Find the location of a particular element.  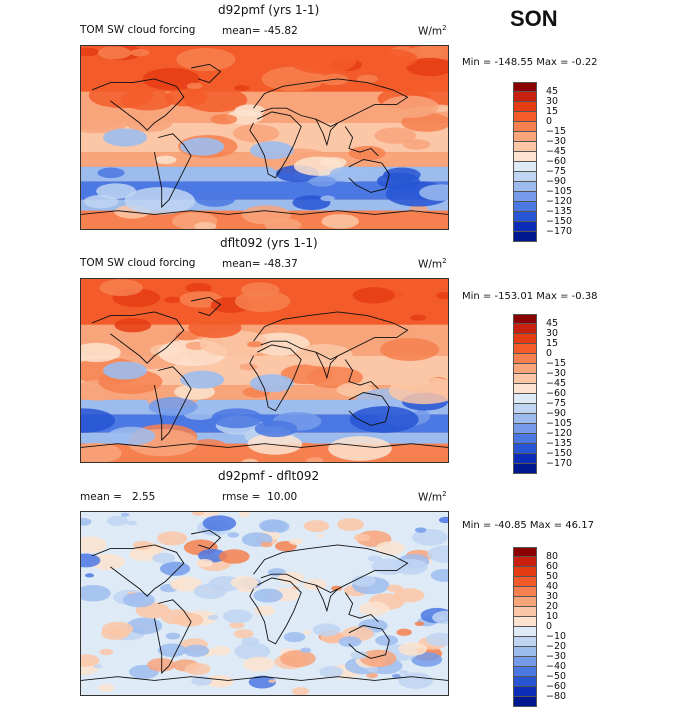

season-label: SON is located at coordinates (534, 18).